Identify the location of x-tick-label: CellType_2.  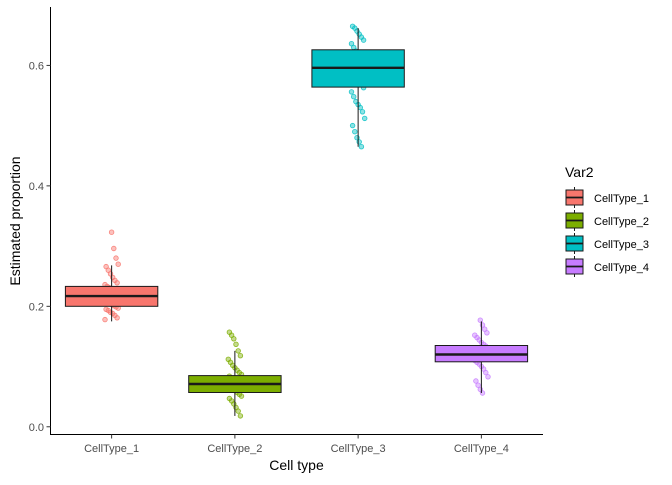
(234, 449).